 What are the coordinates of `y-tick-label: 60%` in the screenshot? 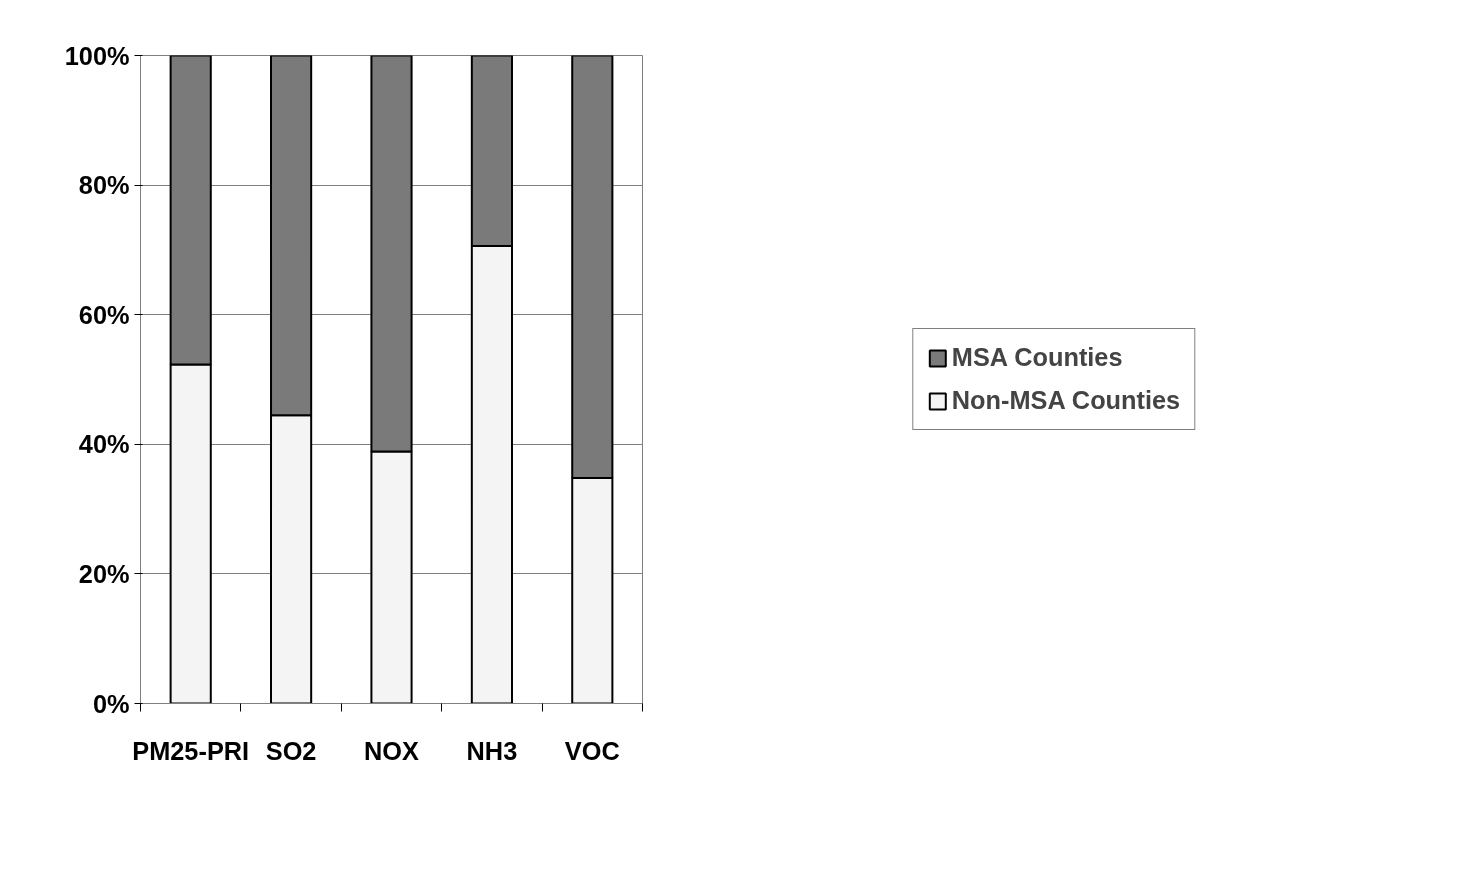 It's located at (104, 314).